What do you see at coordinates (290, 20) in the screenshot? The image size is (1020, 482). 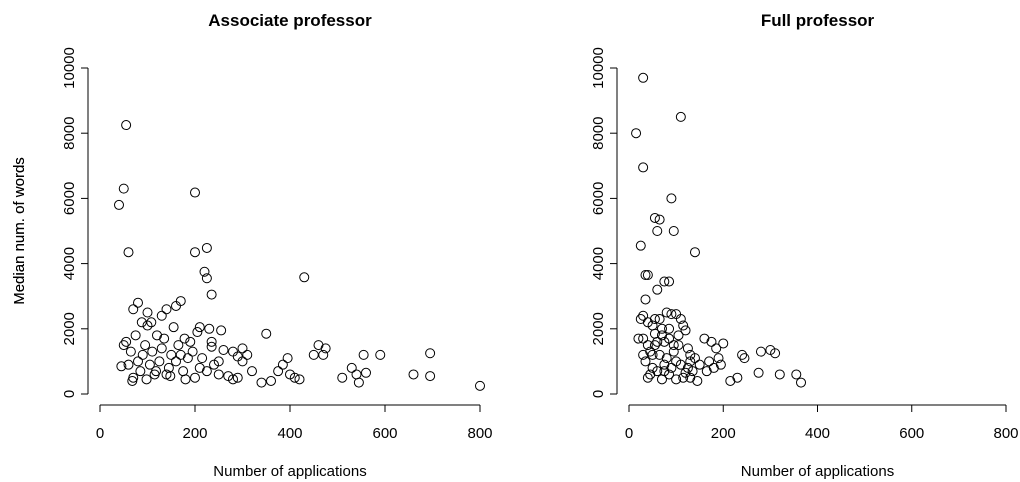 I see `chart-title: Associate professor` at bounding box center [290, 20].